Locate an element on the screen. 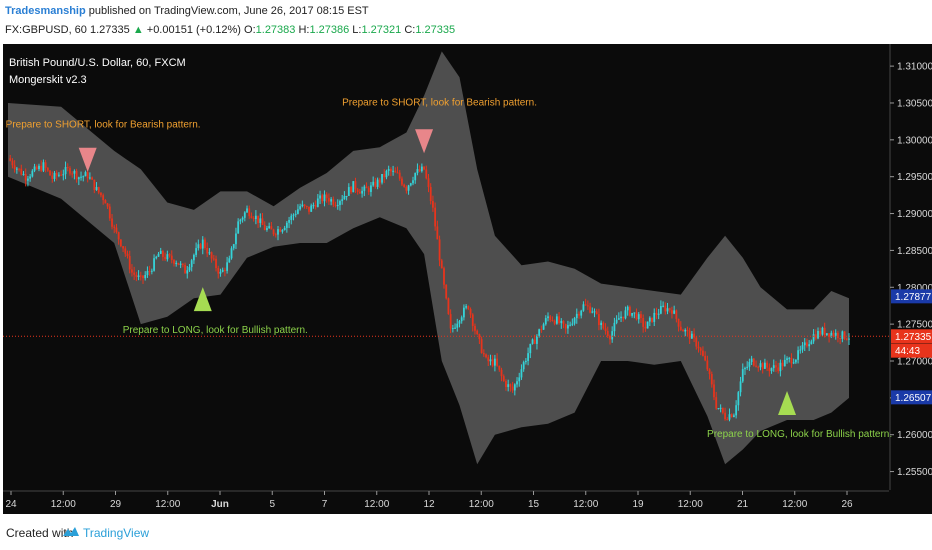 The height and width of the screenshot is (550, 932). author-link: Tradesmanship is located at coordinates (45, 11).